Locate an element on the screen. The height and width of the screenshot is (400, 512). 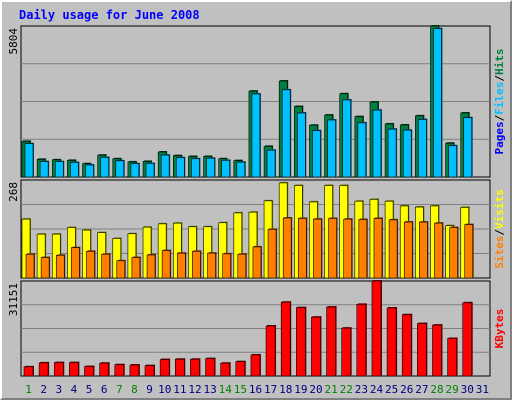
x-tick-label: 6 is located at coordinates (104, 389).